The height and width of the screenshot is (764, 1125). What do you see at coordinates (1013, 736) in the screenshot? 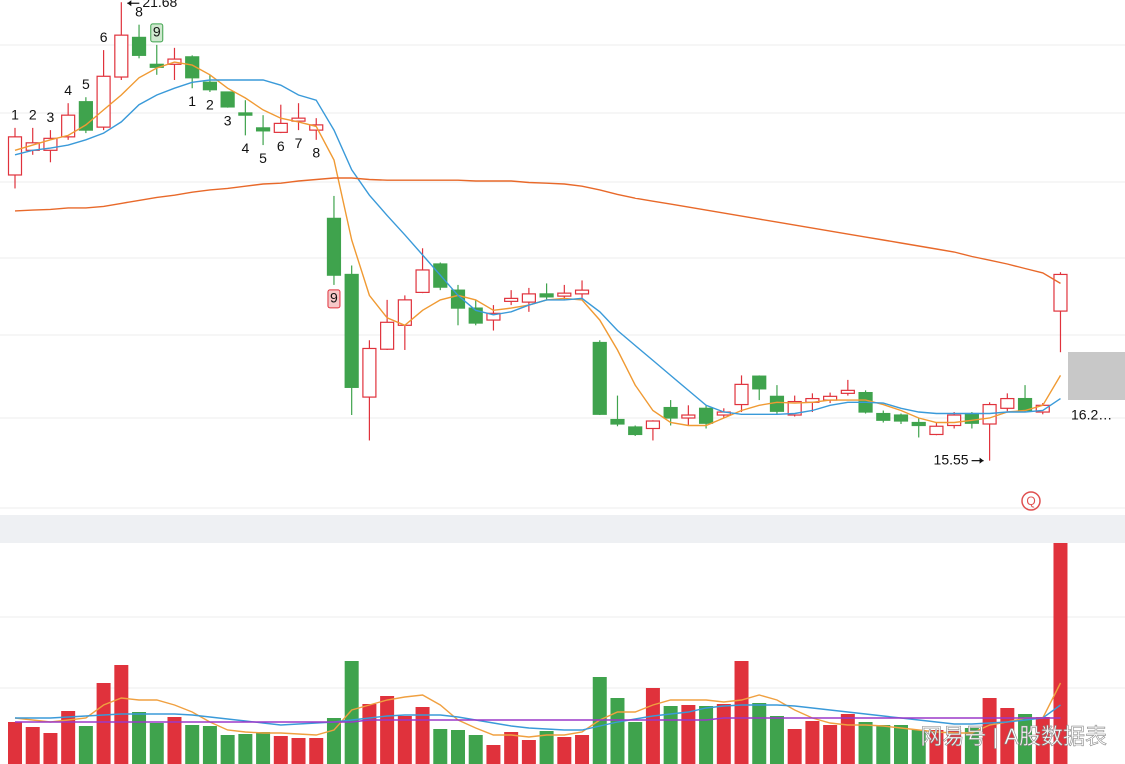
I see `watermark: 网易号 | A股数据表` at bounding box center [1013, 736].